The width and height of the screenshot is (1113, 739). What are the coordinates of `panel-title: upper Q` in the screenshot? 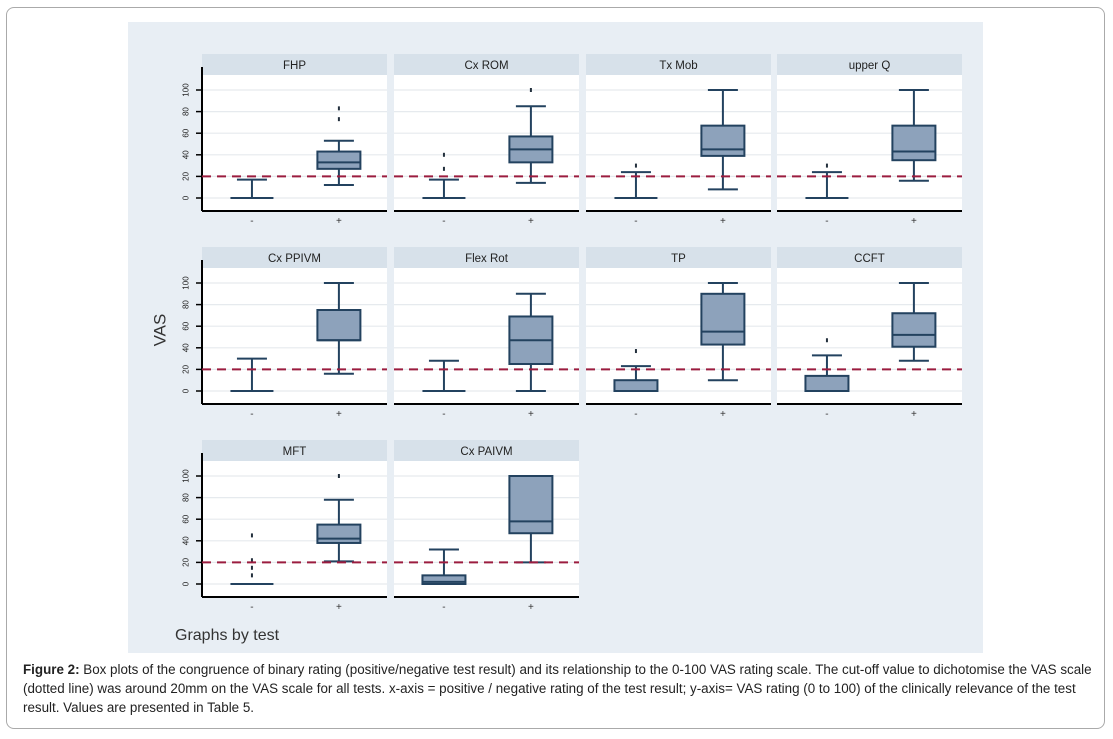 It's located at (870, 66).